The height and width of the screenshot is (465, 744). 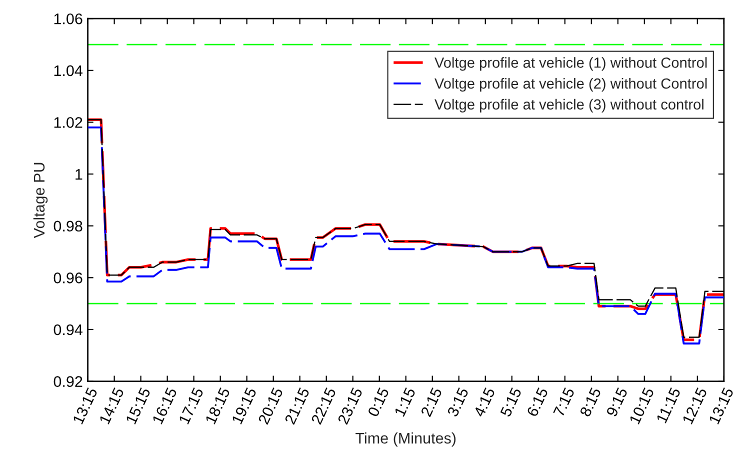 What do you see at coordinates (570, 64) in the screenshot?
I see `legend-label: Voltge profile at vehicle (1) without Control` at bounding box center [570, 64].